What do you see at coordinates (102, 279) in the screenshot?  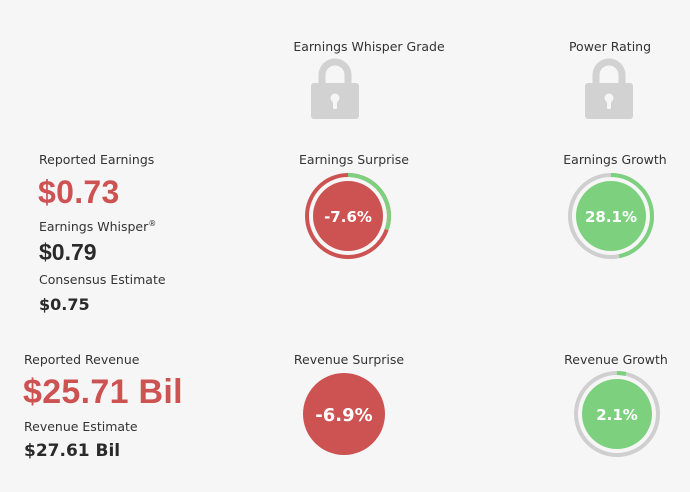 I see `consensus-estimate-label: Consensus Estimate` at bounding box center [102, 279].